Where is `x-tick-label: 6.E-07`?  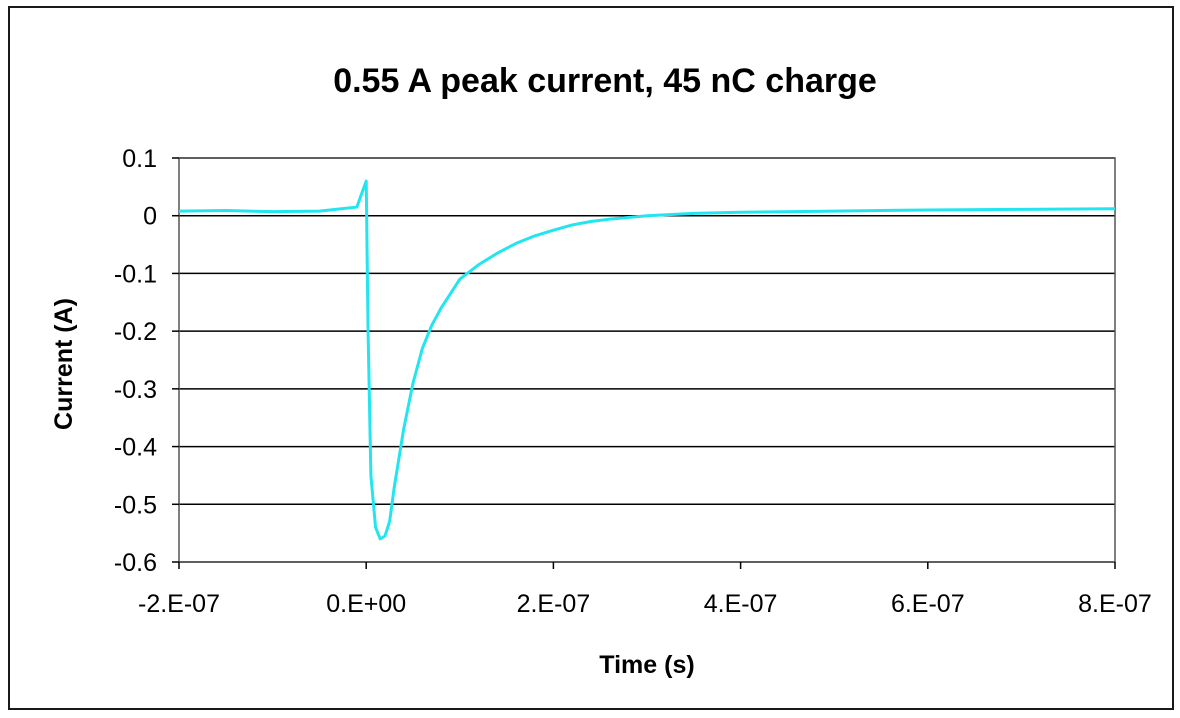 x-tick-label: 6.E-07 is located at coordinates (928, 604).